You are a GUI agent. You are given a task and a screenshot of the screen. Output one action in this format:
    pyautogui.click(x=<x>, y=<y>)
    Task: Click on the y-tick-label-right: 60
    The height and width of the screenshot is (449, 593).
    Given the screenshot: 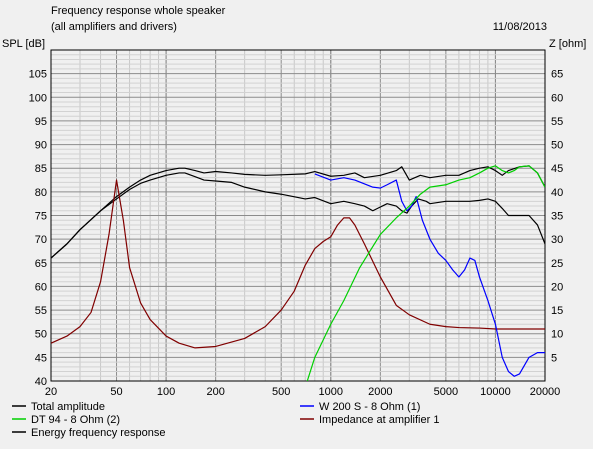 What is the action you would take?
    pyautogui.click(x=557, y=98)
    